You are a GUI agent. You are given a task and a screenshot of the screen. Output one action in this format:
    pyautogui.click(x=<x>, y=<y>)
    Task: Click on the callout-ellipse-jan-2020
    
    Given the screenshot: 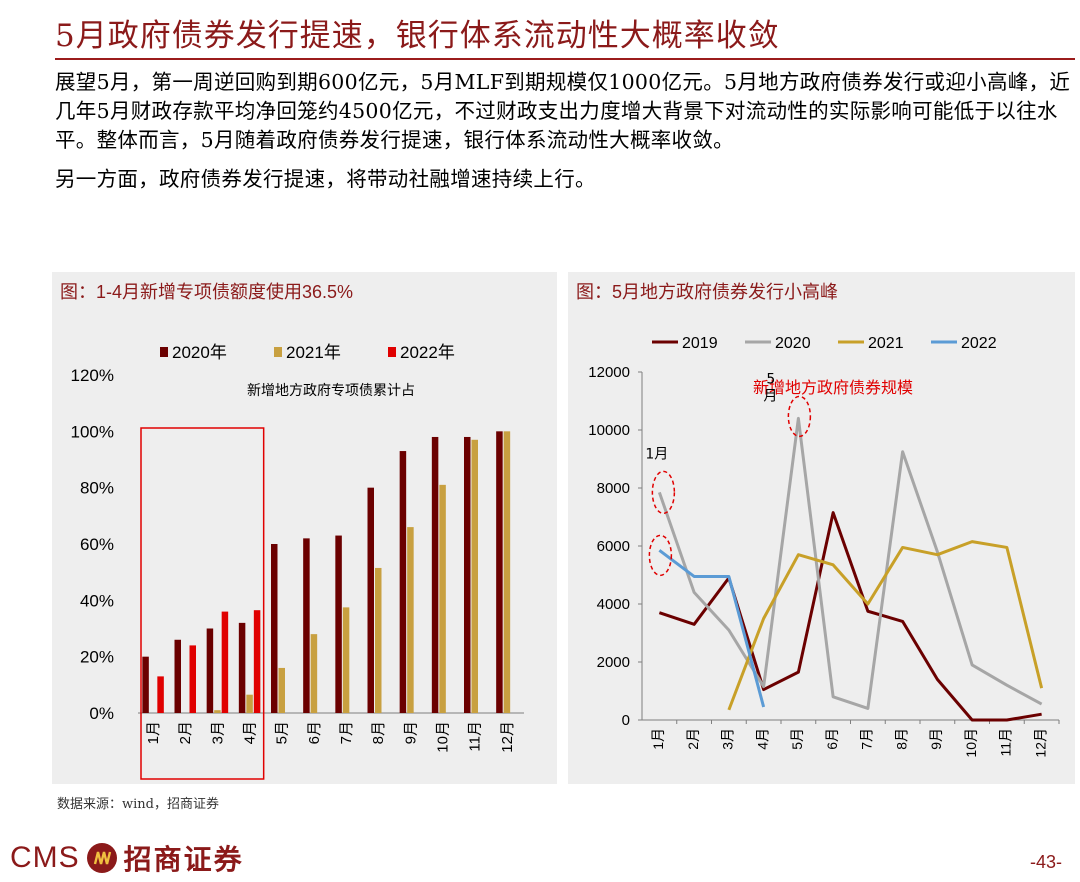 What is the action you would take?
    pyautogui.click(x=663, y=492)
    